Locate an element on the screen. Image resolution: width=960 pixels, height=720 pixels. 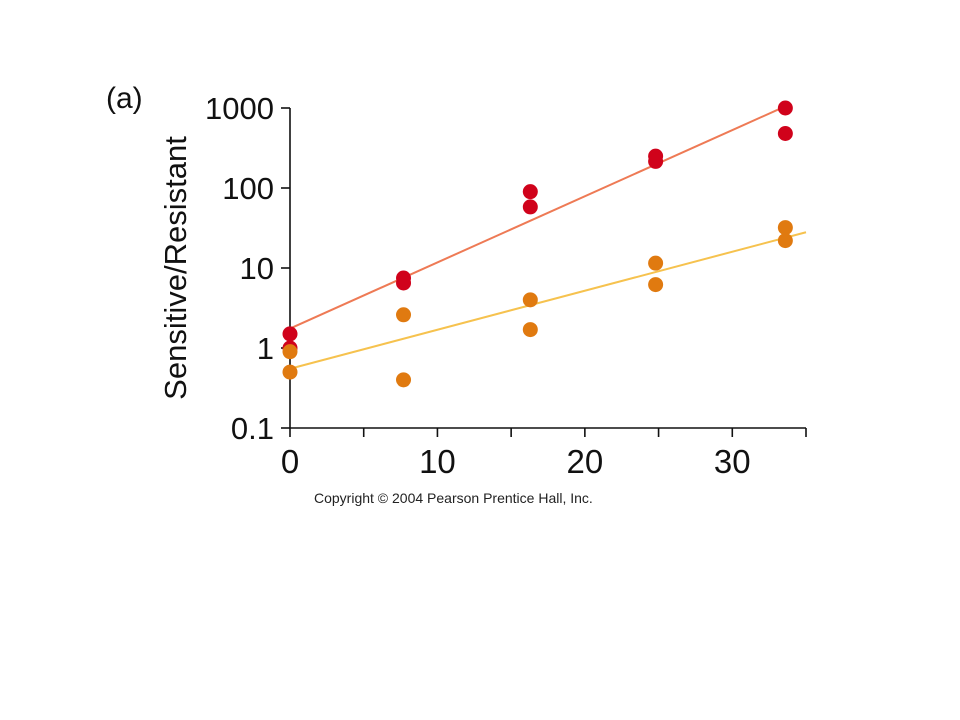
y-tick-label: 10 is located at coordinates (257, 268).